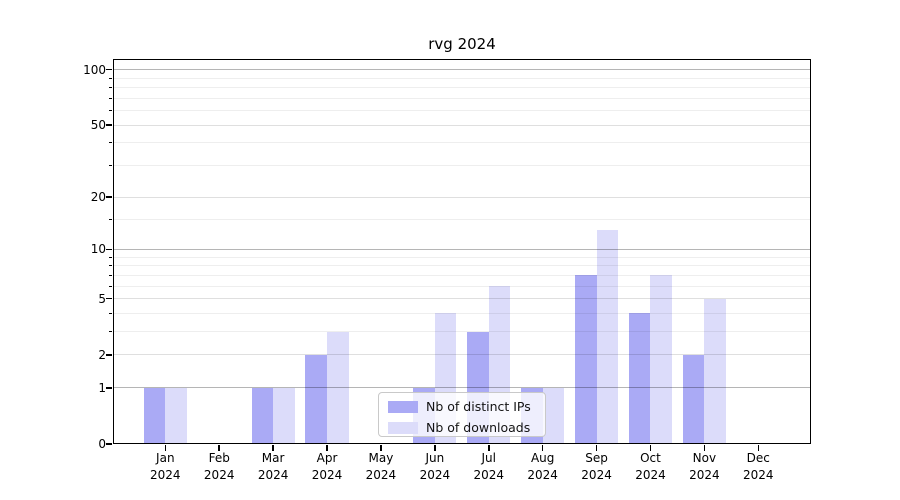 This screenshot has width=900, height=500. What do you see at coordinates (102, 444) in the screenshot?
I see `y-tick-label: 0` at bounding box center [102, 444].